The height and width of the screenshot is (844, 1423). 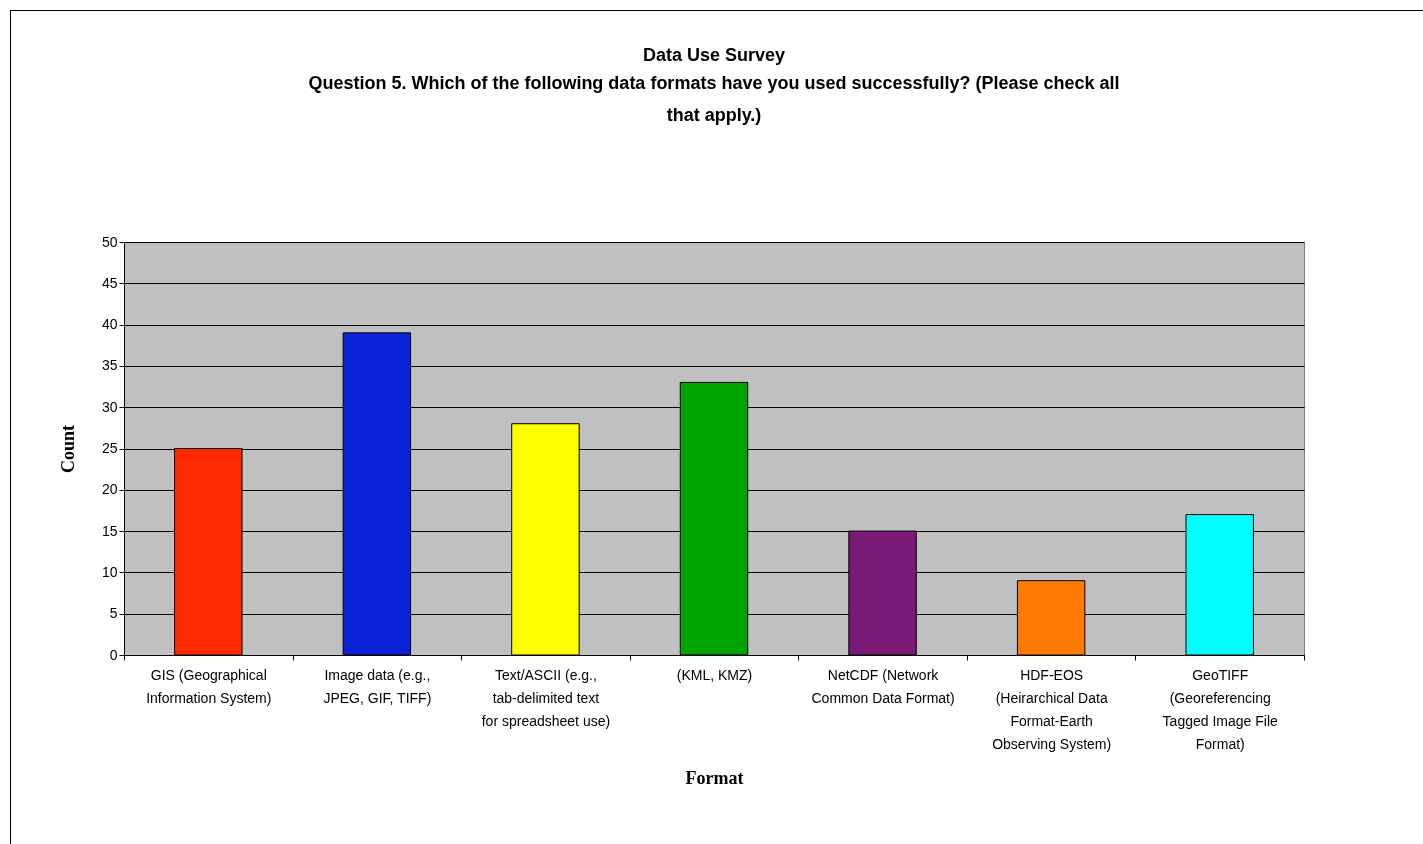 What do you see at coordinates (109, 448) in the screenshot?
I see `y-tick-label: 25` at bounding box center [109, 448].